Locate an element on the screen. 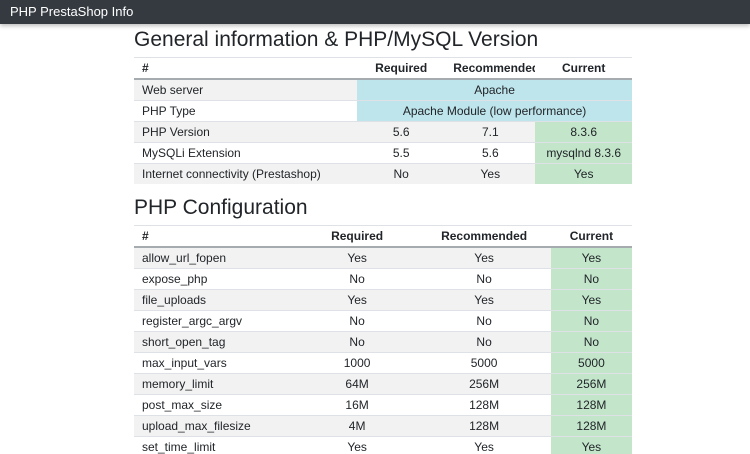  cell-current: 5000 is located at coordinates (591, 363).